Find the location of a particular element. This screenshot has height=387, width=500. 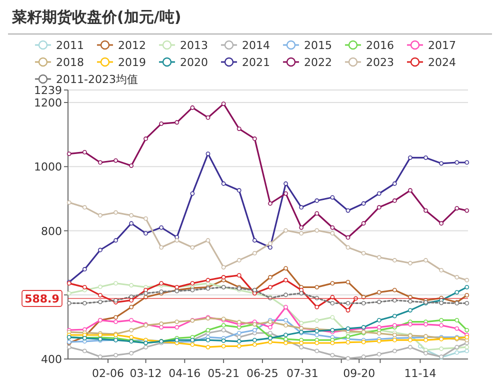

legend-label: 2018 is located at coordinates (70, 62).